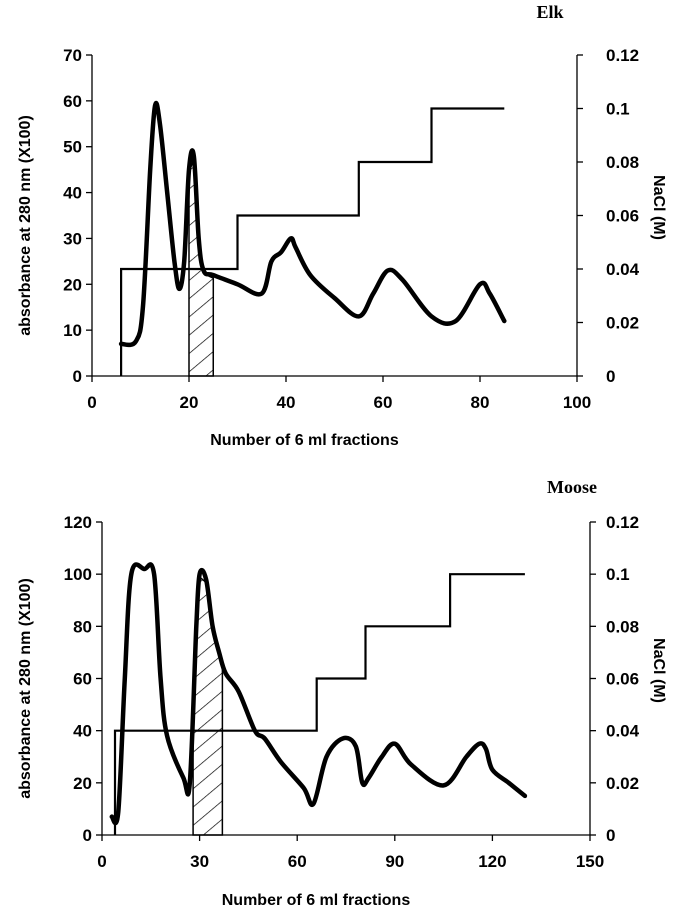 This screenshot has width=678, height=916. What do you see at coordinates (78, 522) in the screenshot?
I see `y-tick-label: 120` at bounding box center [78, 522].